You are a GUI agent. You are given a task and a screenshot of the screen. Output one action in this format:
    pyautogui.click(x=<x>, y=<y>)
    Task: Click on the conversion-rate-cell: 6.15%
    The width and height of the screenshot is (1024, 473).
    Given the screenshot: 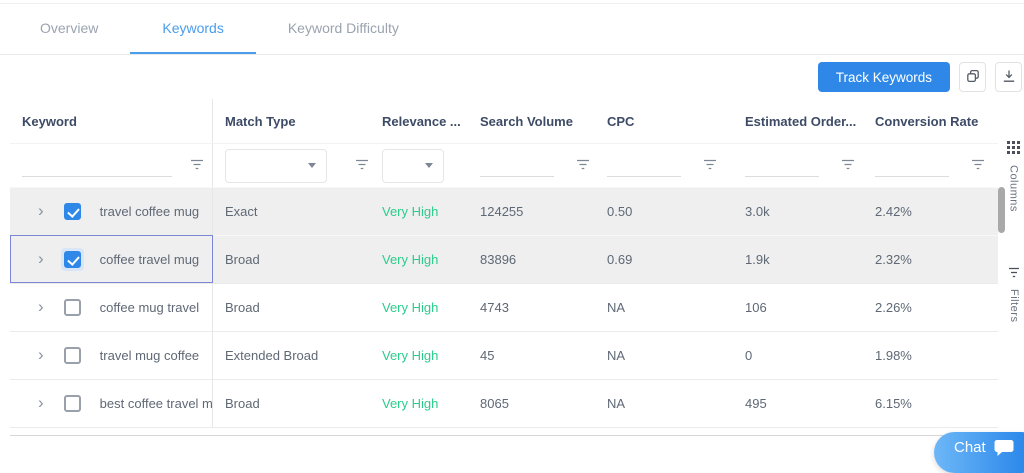 What is the action you would take?
    pyautogui.click(x=930, y=403)
    